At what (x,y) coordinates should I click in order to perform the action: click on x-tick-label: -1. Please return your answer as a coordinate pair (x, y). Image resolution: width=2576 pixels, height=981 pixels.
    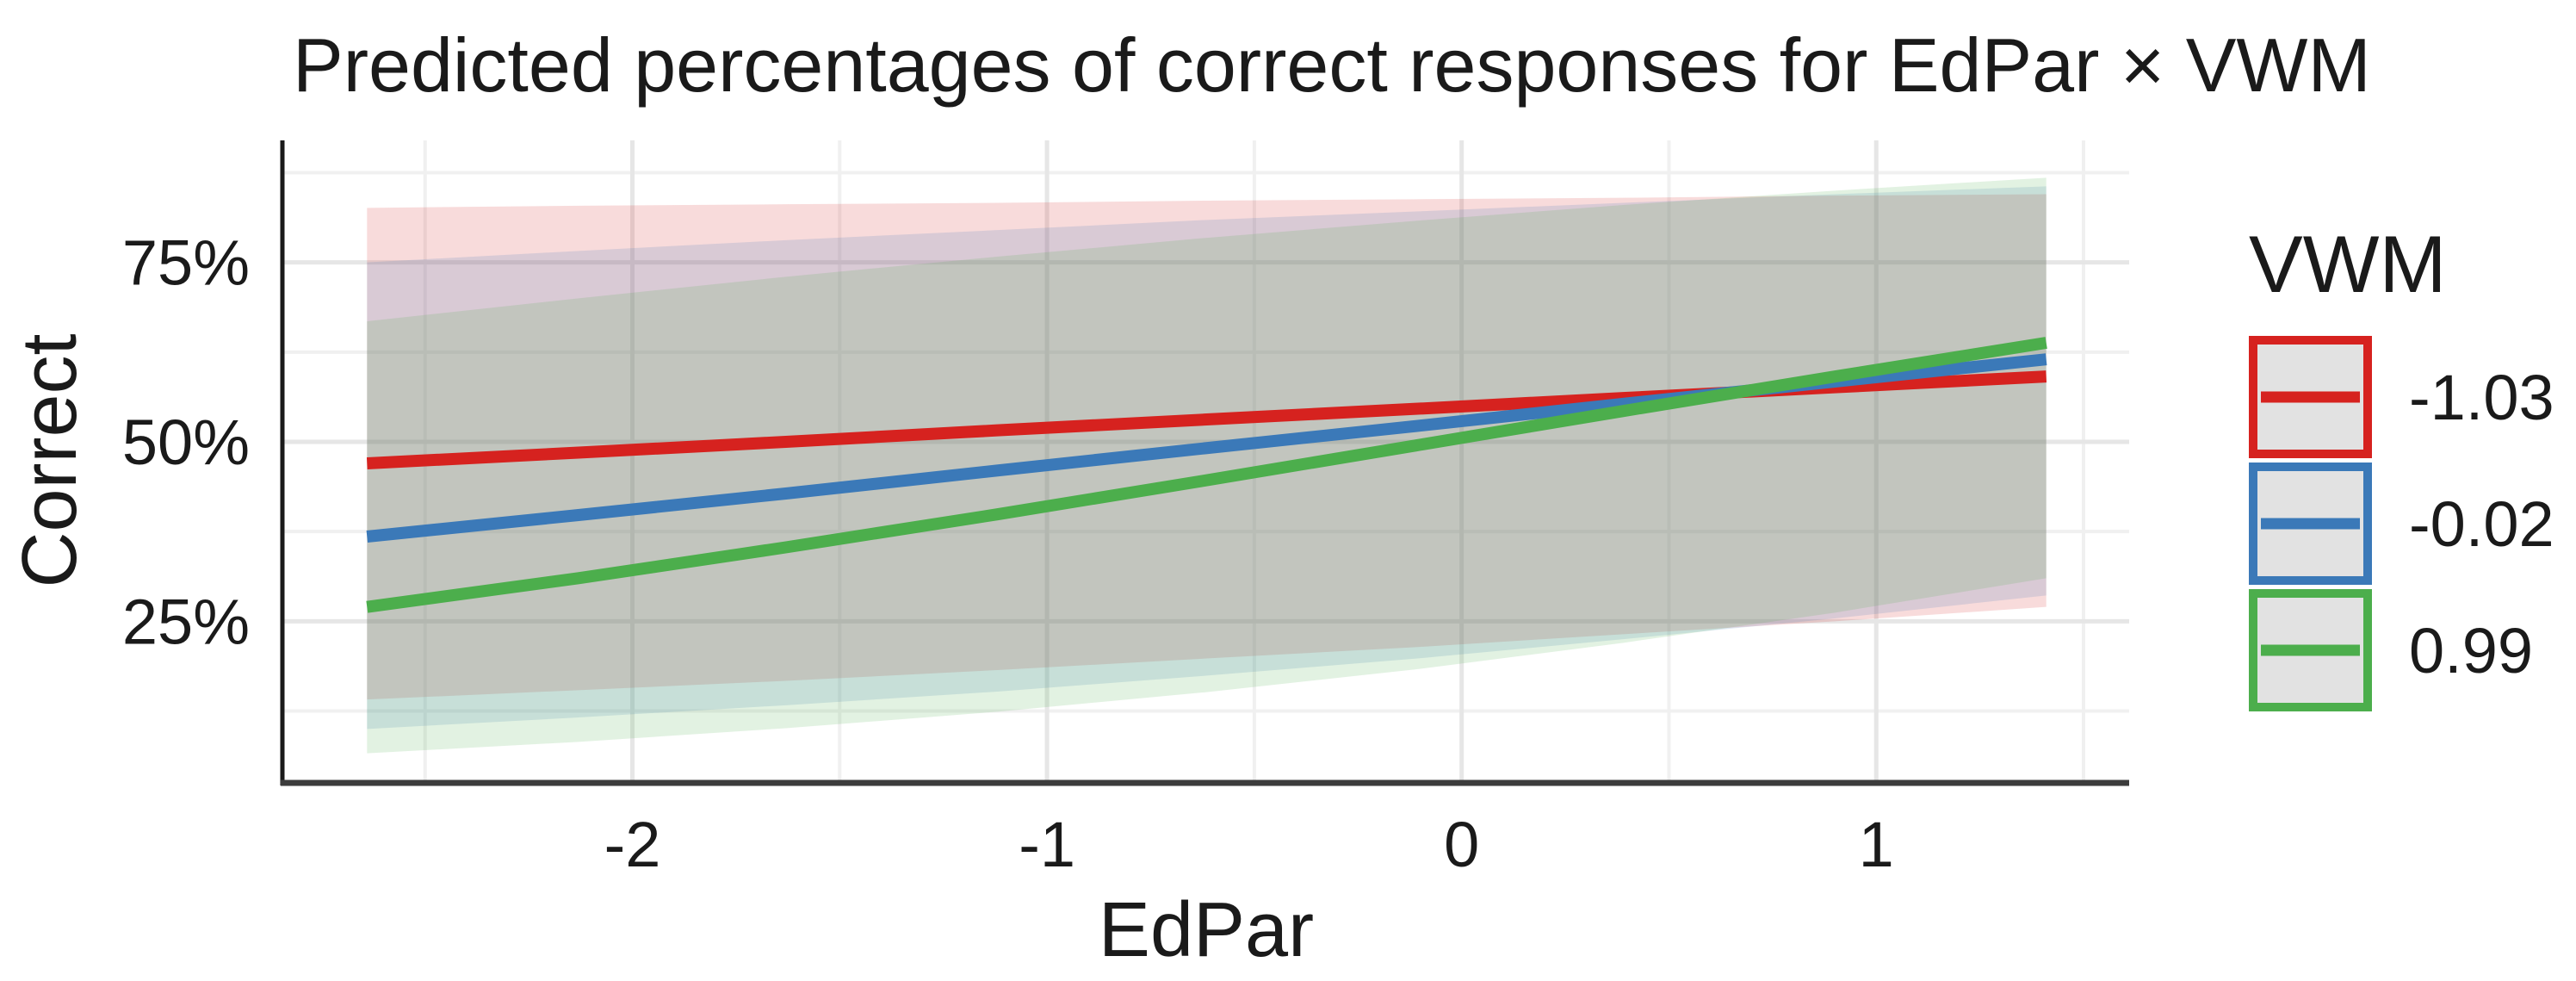
    Looking at the image, I should click on (1047, 844).